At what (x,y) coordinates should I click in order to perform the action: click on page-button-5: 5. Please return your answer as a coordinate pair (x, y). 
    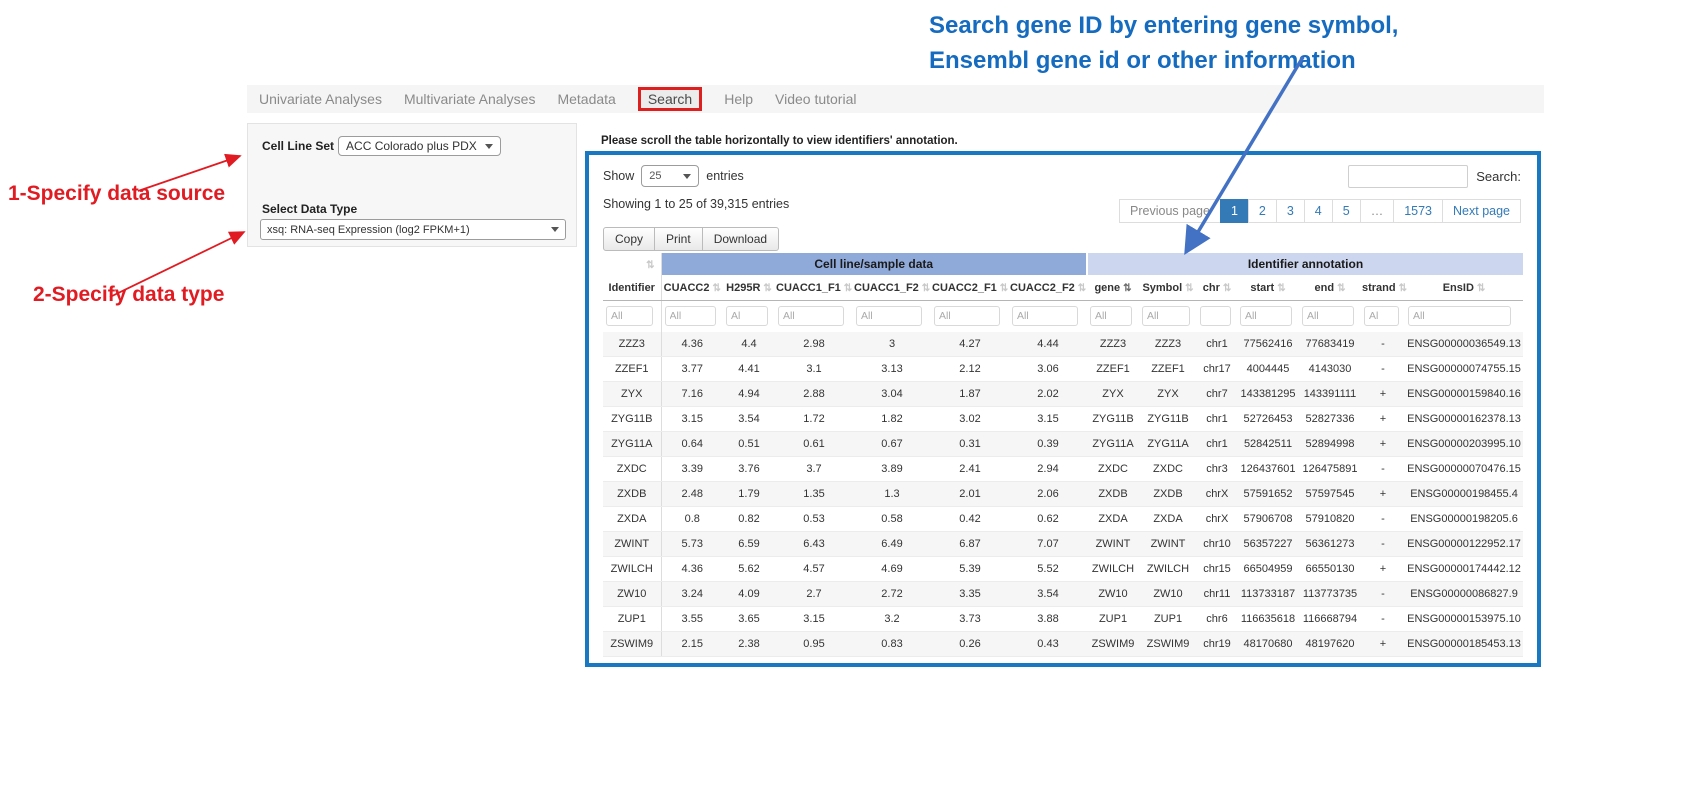
    Looking at the image, I should click on (1346, 211).